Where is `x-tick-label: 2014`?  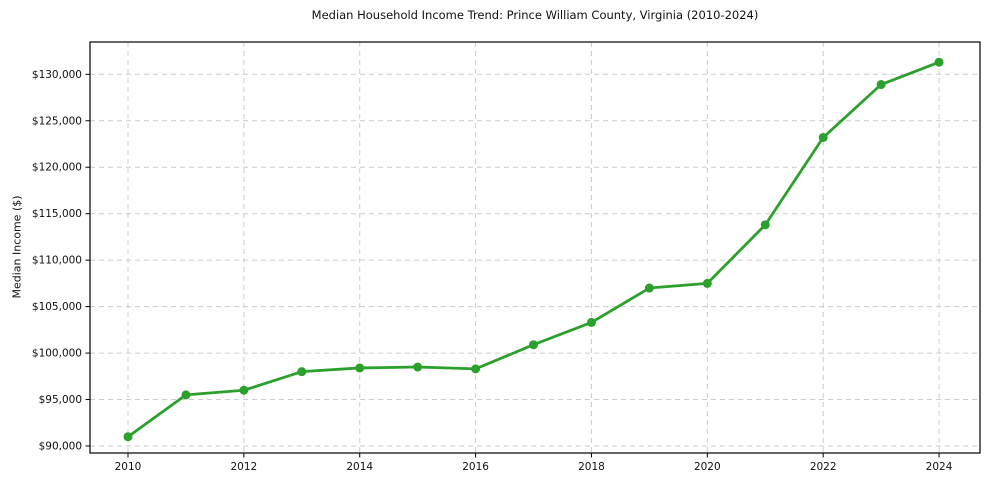
x-tick-label: 2014 is located at coordinates (359, 467).